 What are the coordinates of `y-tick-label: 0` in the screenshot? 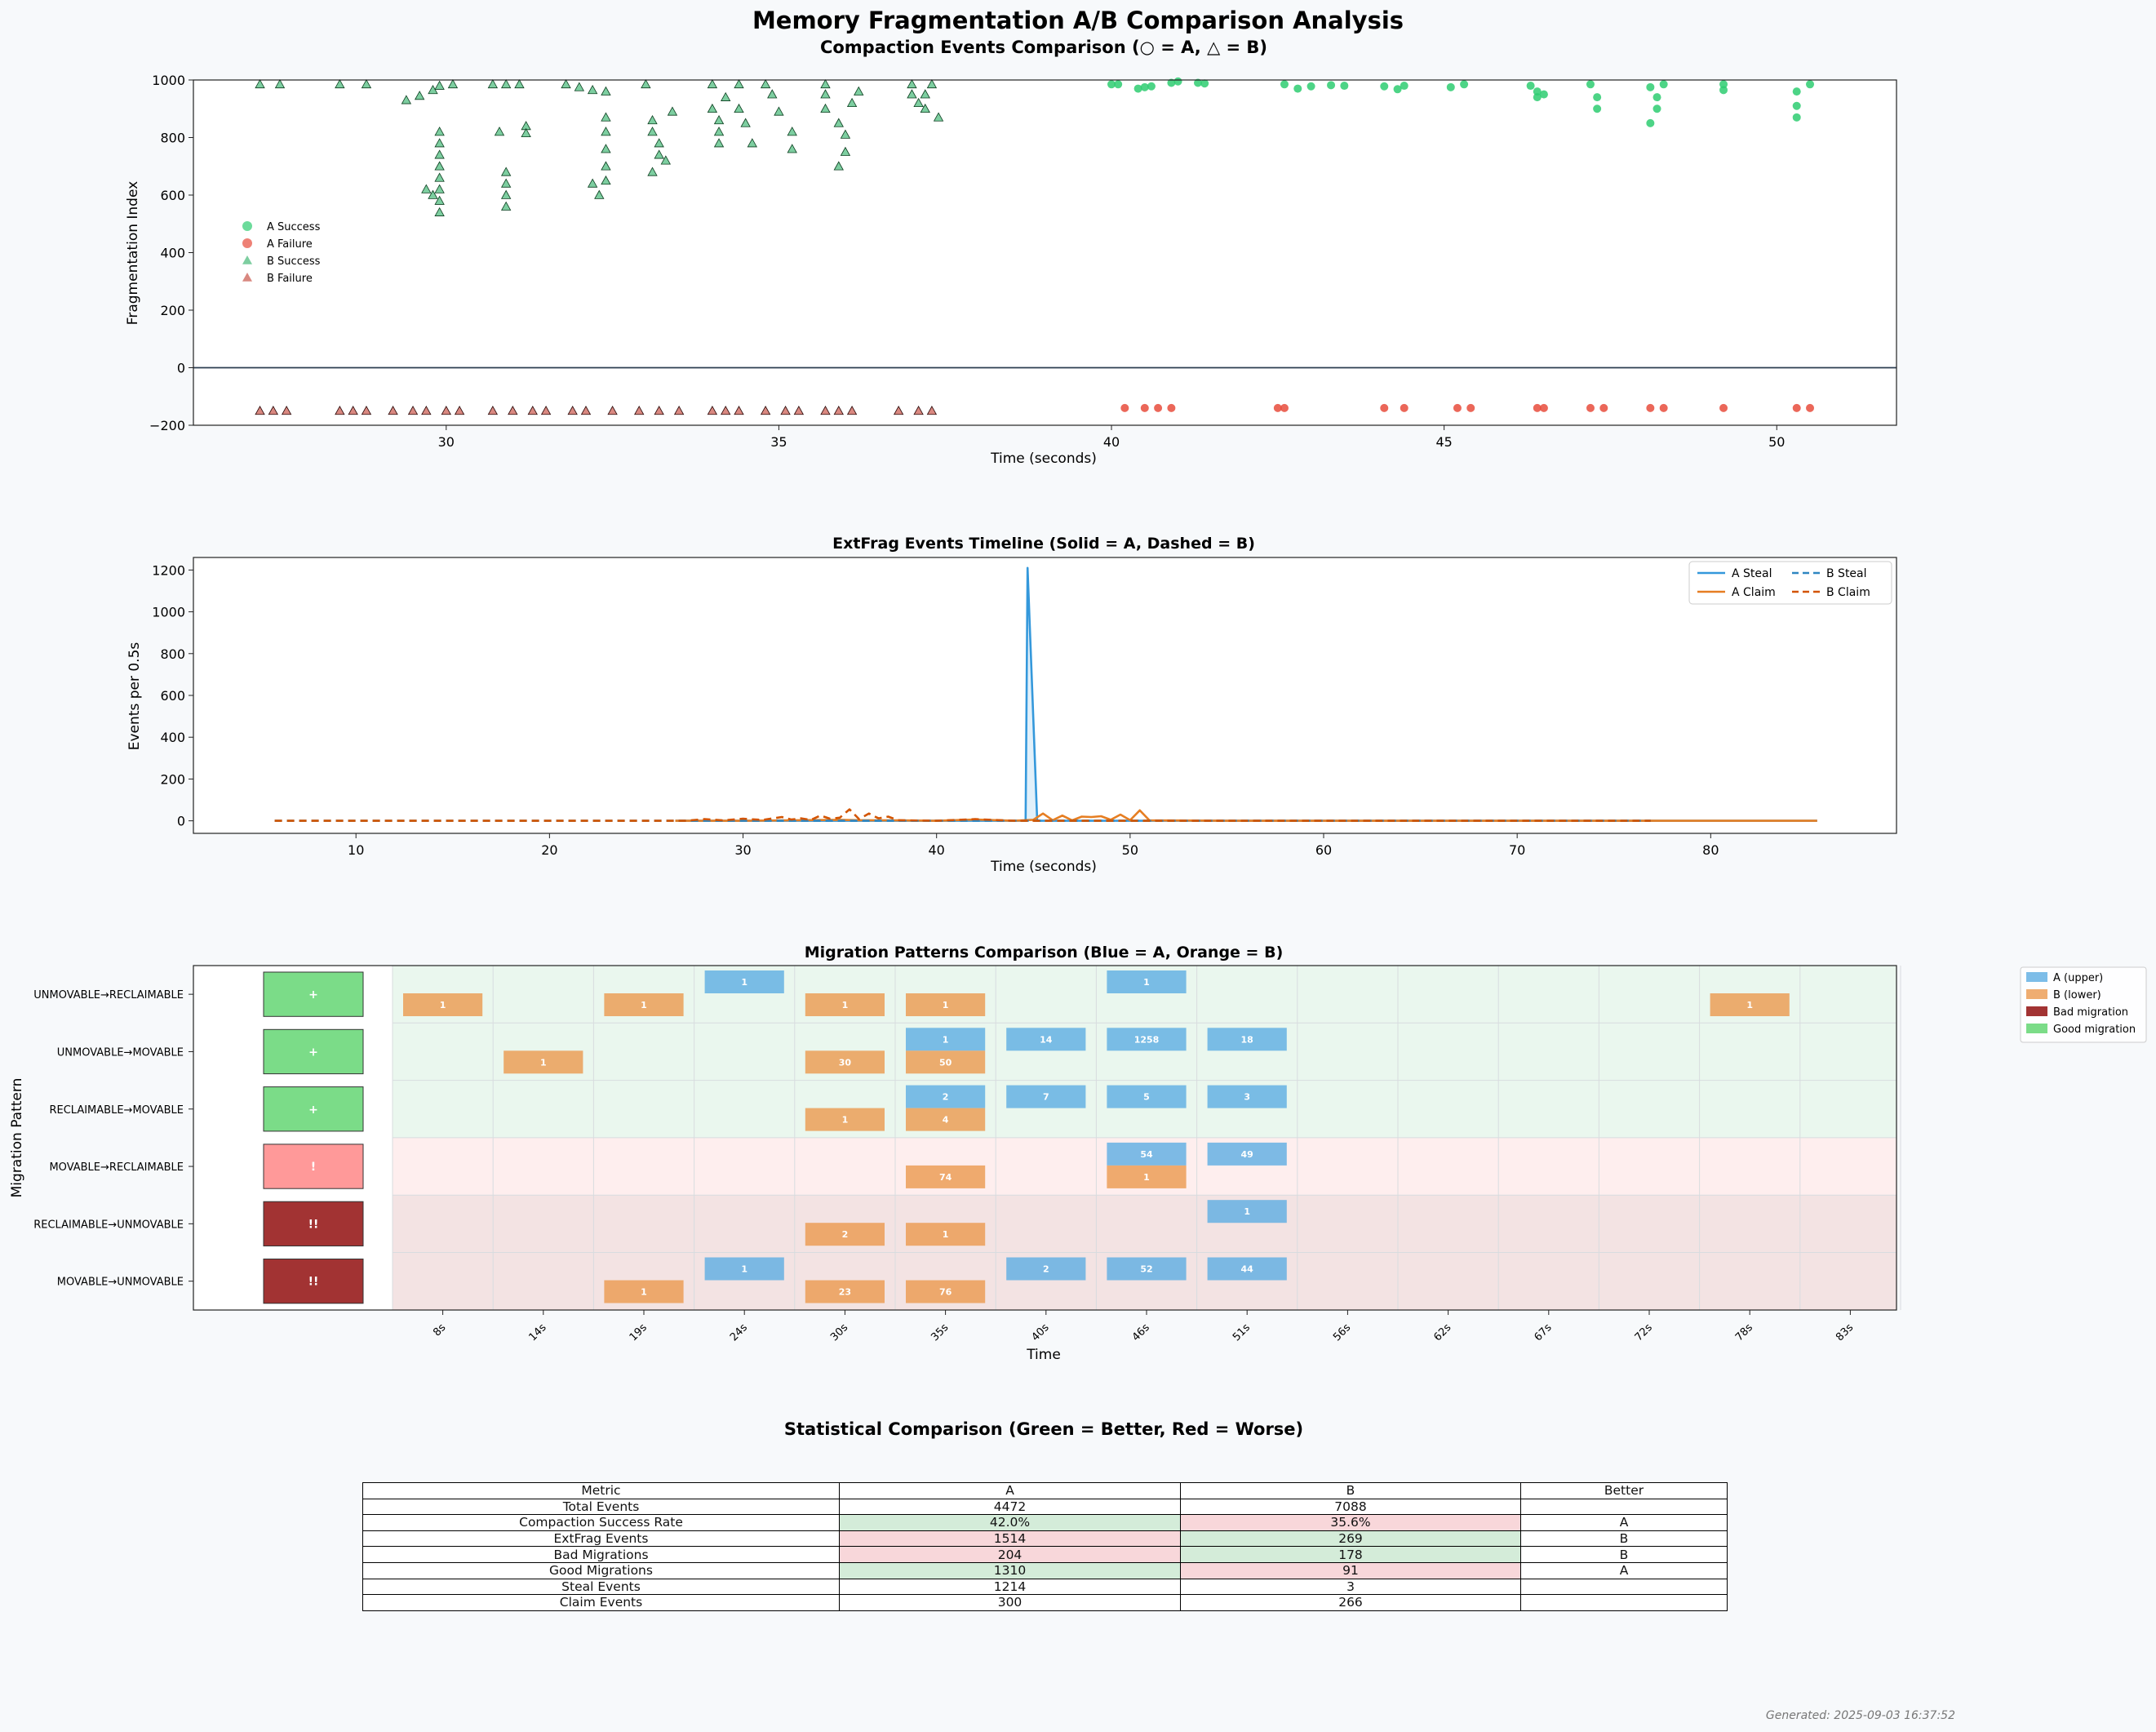 It's located at (181, 368).